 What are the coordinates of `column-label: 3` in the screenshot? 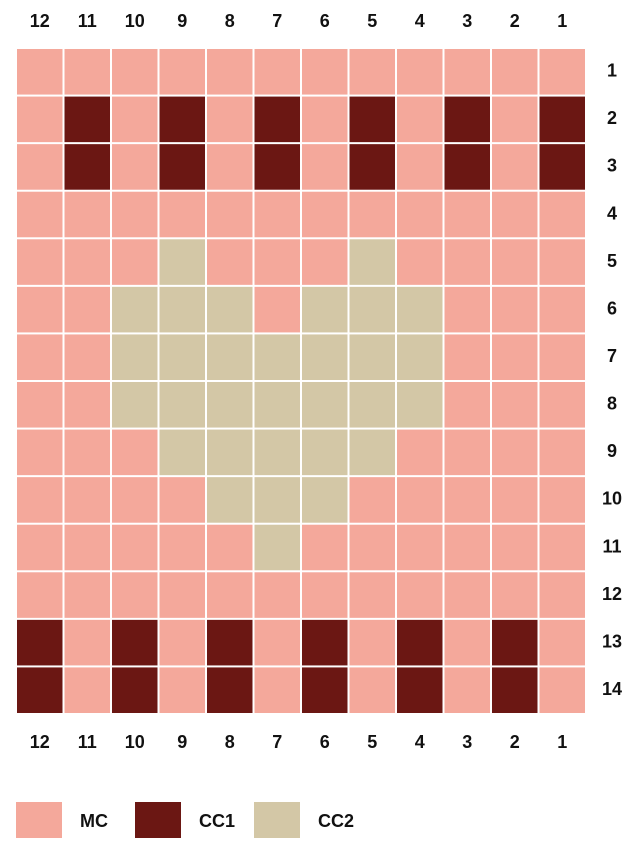 It's located at (467, 742).